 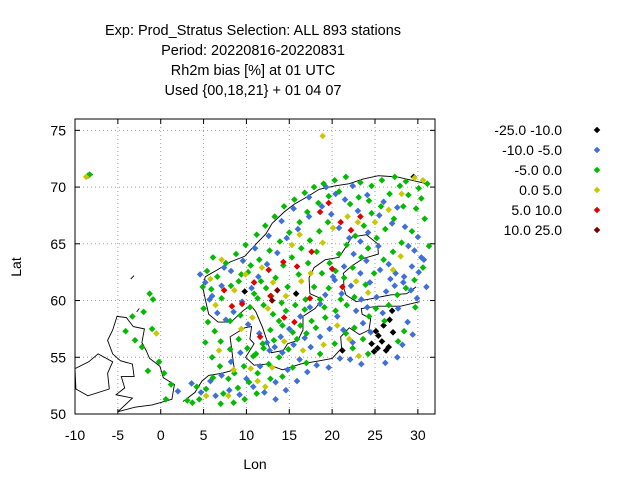 I want to click on x-tick-label: -5, so click(x=118, y=435).